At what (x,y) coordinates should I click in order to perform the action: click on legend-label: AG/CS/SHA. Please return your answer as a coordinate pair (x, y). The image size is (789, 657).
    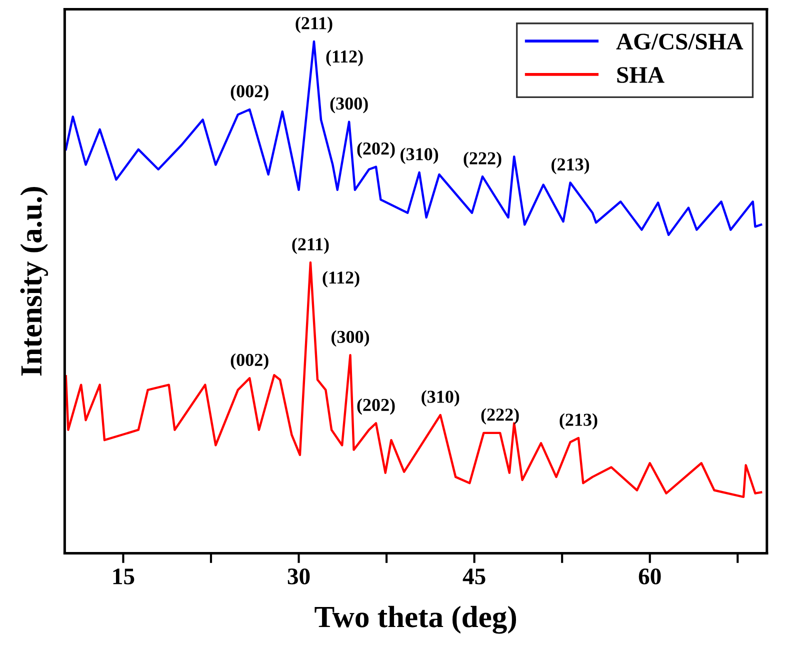
    Looking at the image, I should click on (680, 42).